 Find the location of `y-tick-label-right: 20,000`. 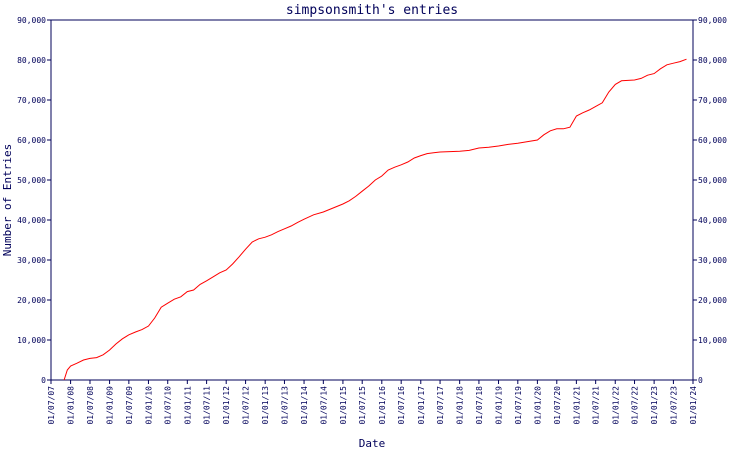

y-tick-label-right: 20,000 is located at coordinates (712, 300).